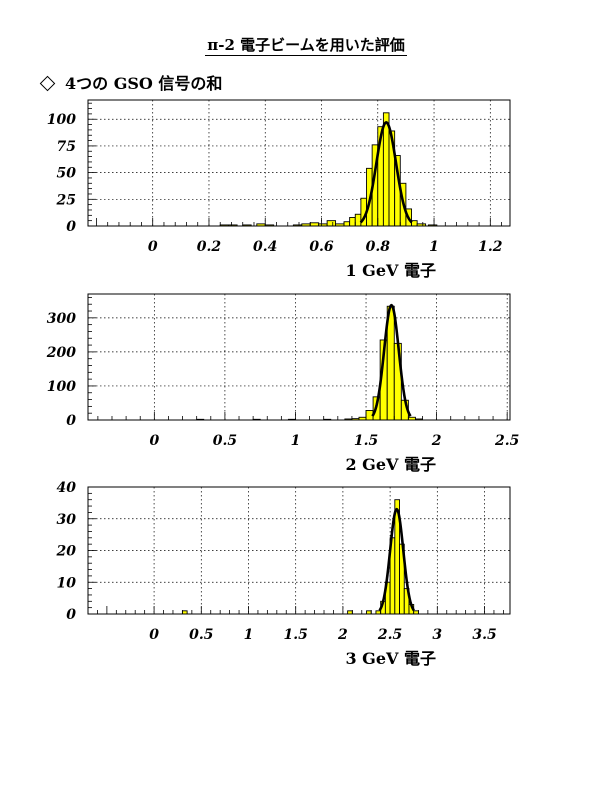  What do you see at coordinates (378, 247) in the screenshot?
I see `x-tick-label: 0.8` at bounding box center [378, 247].